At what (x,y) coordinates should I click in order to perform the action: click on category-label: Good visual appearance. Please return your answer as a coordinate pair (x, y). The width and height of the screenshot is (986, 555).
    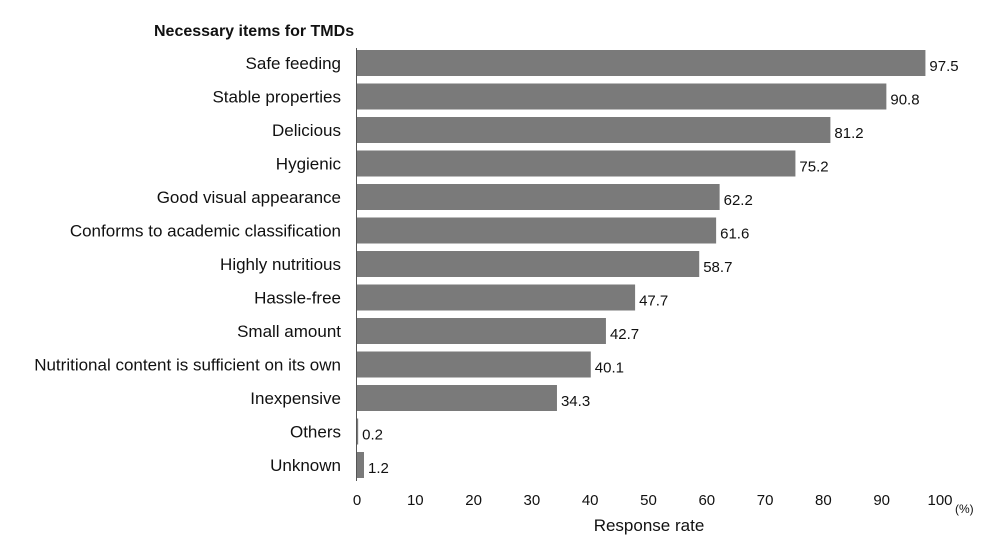
    Looking at the image, I should click on (249, 197).